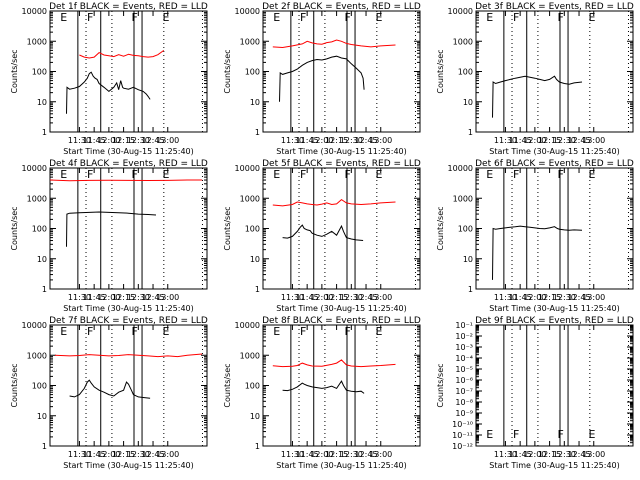 This screenshot has width=640, height=480. What do you see at coordinates (128, 7) in the screenshot?
I see `panel-title: Det 1f BLACK = Events, RED = LLD` at bounding box center [128, 7].